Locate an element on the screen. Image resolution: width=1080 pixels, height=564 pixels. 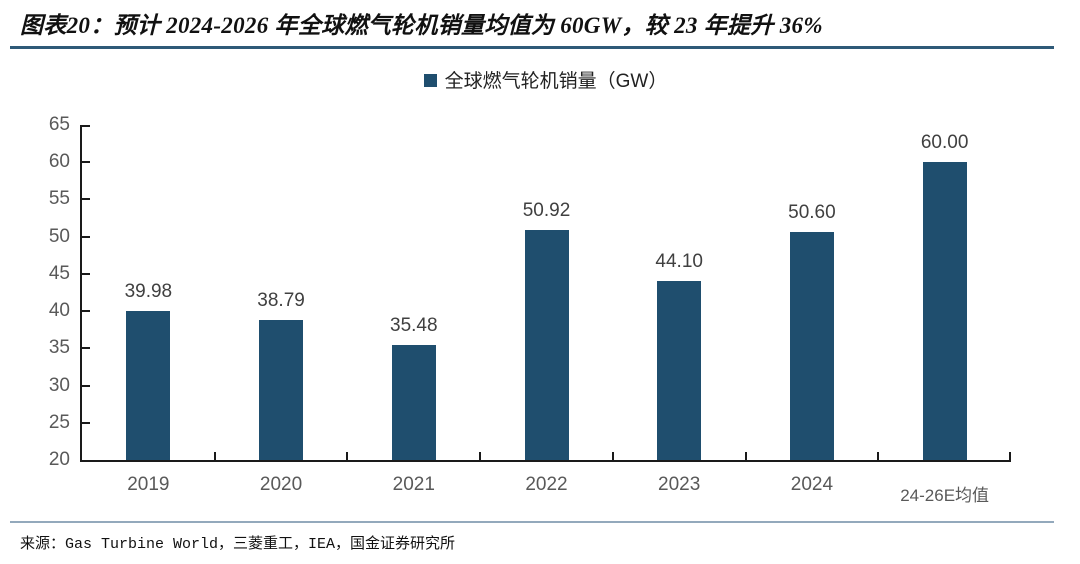
bar-value-label: 35.48 is located at coordinates (414, 325).